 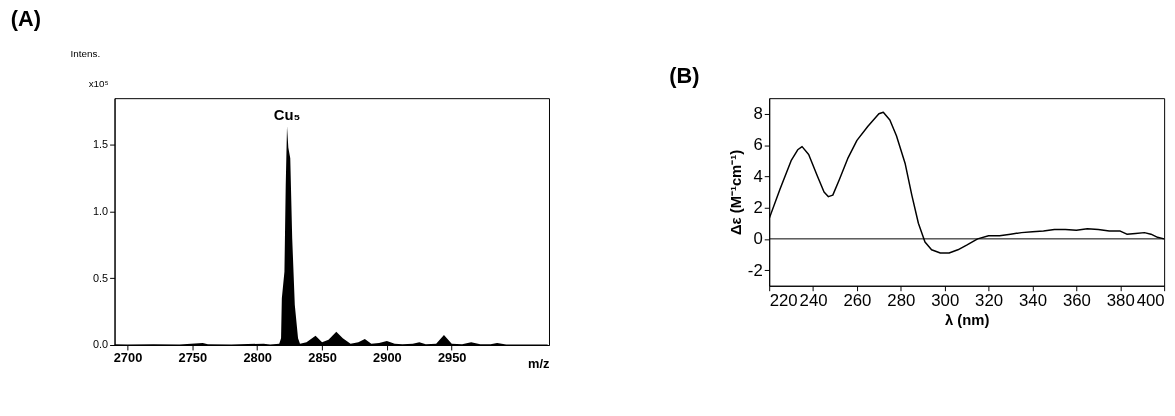 What do you see at coordinates (813, 301) in the screenshot?
I see `x-tick-label: 240` at bounding box center [813, 301].